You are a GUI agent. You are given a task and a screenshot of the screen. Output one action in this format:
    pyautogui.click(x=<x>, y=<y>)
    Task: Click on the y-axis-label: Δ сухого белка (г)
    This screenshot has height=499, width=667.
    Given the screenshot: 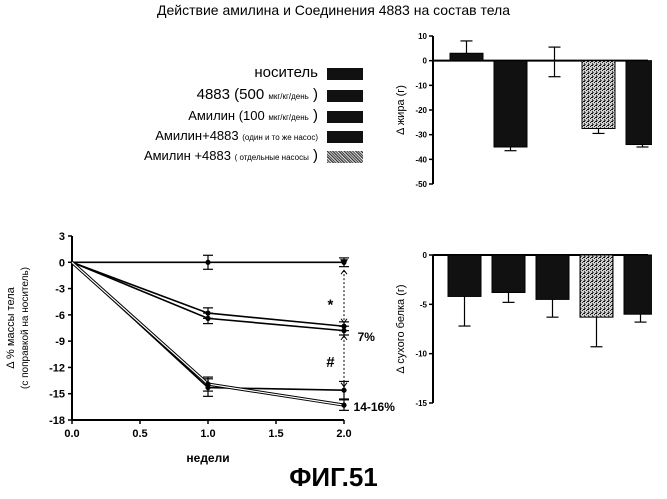 What is the action you would take?
    pyautogui.click(x=401, y=328)
    